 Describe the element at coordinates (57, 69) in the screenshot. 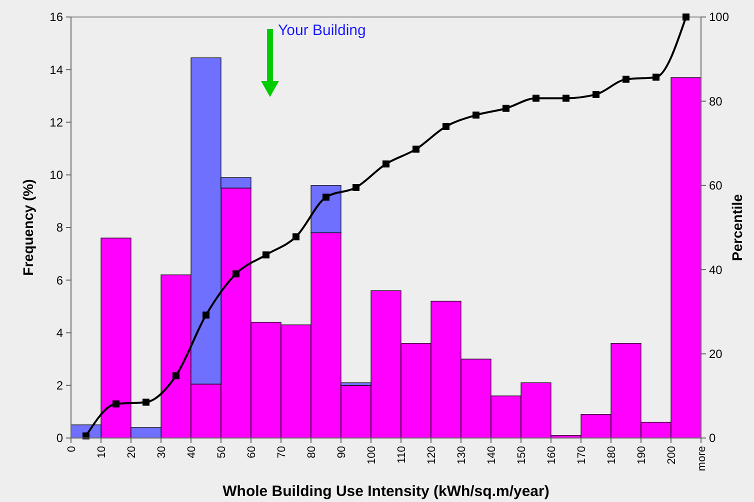

I see `y-tick-label: 14` at that location.